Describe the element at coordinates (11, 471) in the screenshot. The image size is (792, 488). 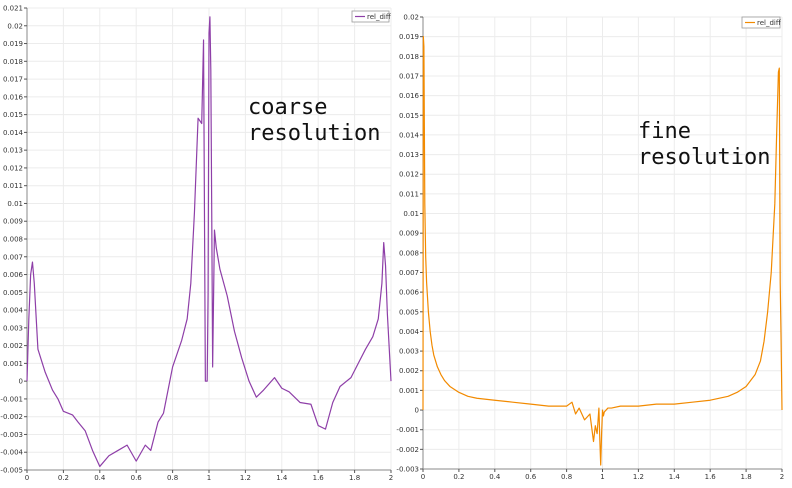
I see `y-tick-label: -0.005` at that location.